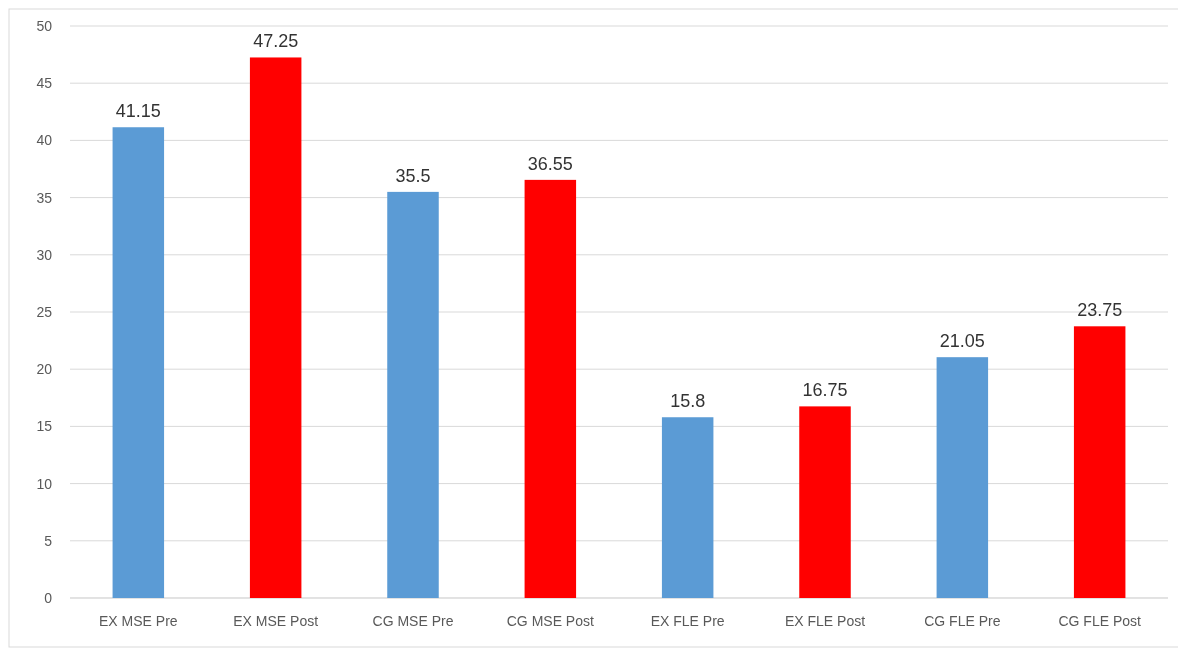 The width and height of the screenshot is (1178, 648). What do you see at coordinates (276, 41) in the screenshot?
I see `data-label: 47.25` at bounding box center [276, 41].